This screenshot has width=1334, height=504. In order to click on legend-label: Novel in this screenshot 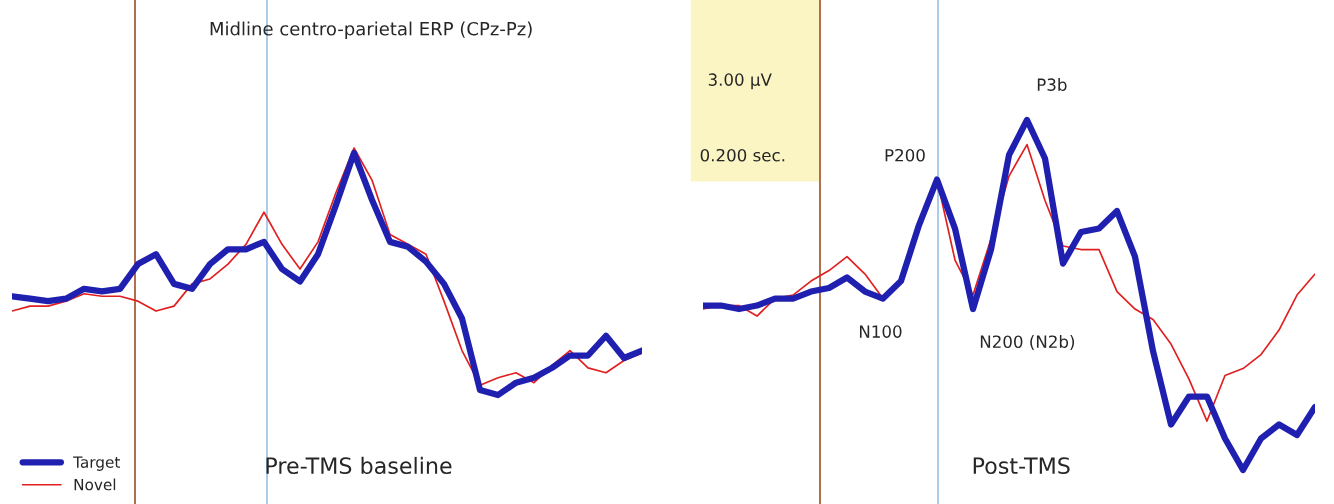, I will do `click(95, 484)`.